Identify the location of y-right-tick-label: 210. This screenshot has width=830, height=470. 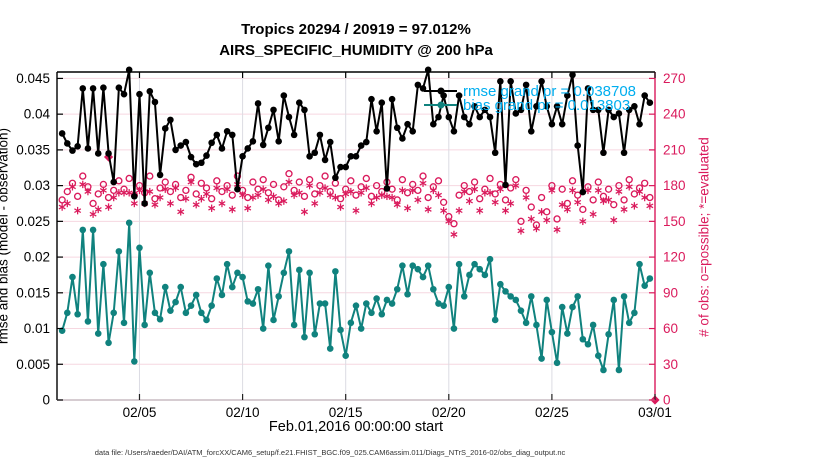
(674, 149).